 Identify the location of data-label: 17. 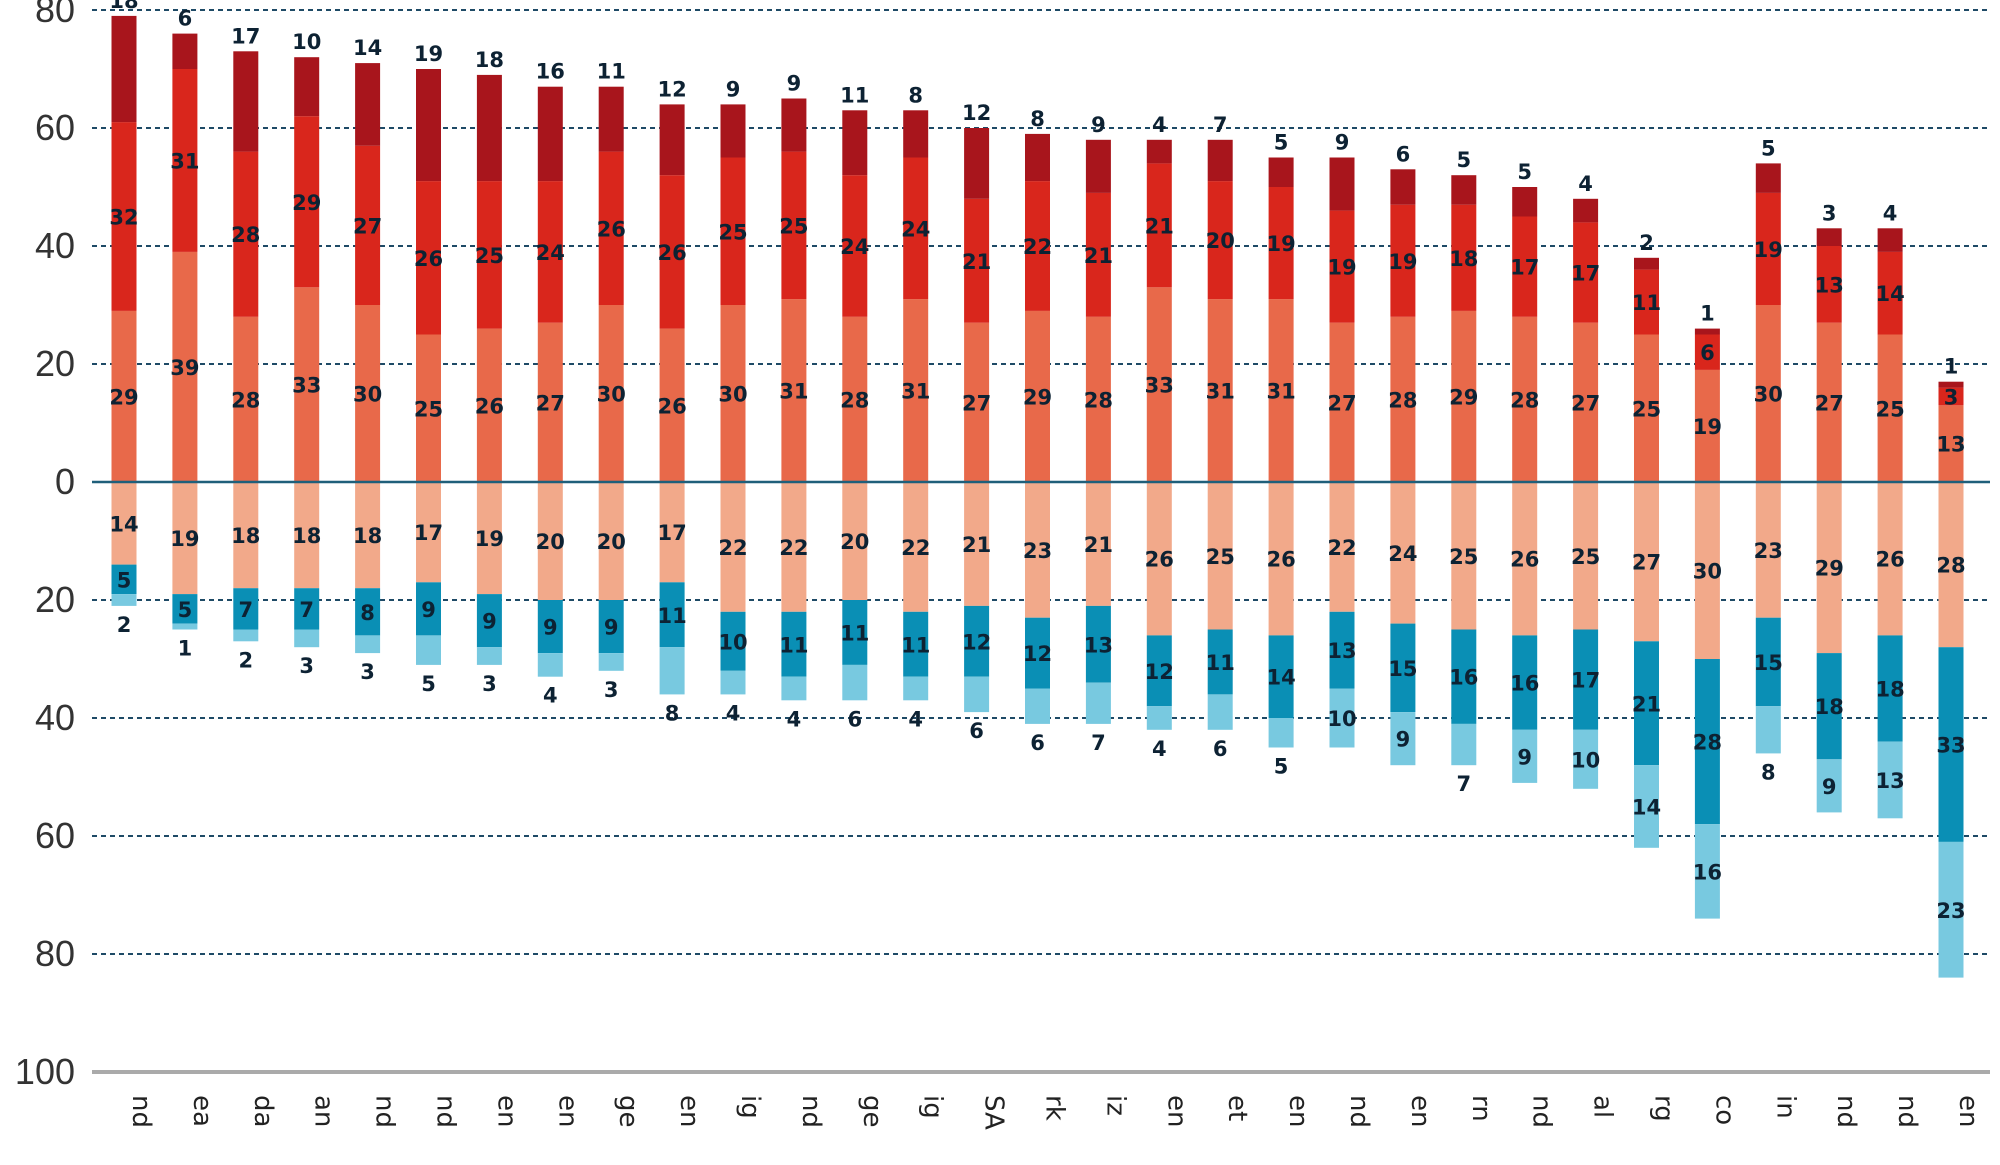
(245, 36).